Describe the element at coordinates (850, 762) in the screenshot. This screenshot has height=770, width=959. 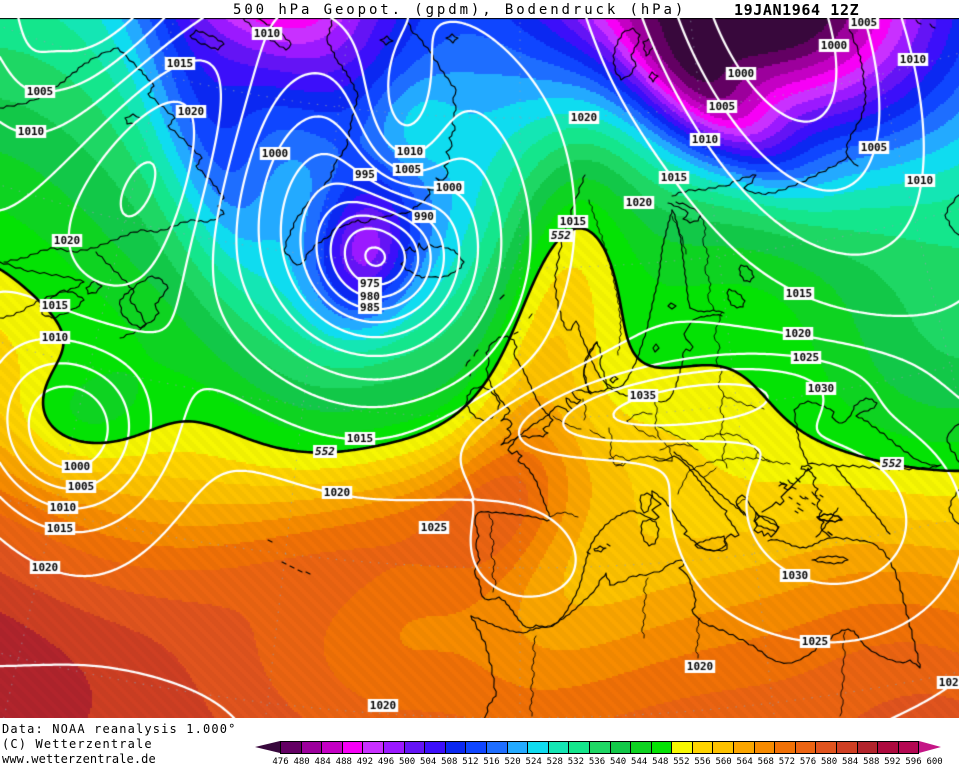
I see `colorbar-tick-label: 584` at that location.